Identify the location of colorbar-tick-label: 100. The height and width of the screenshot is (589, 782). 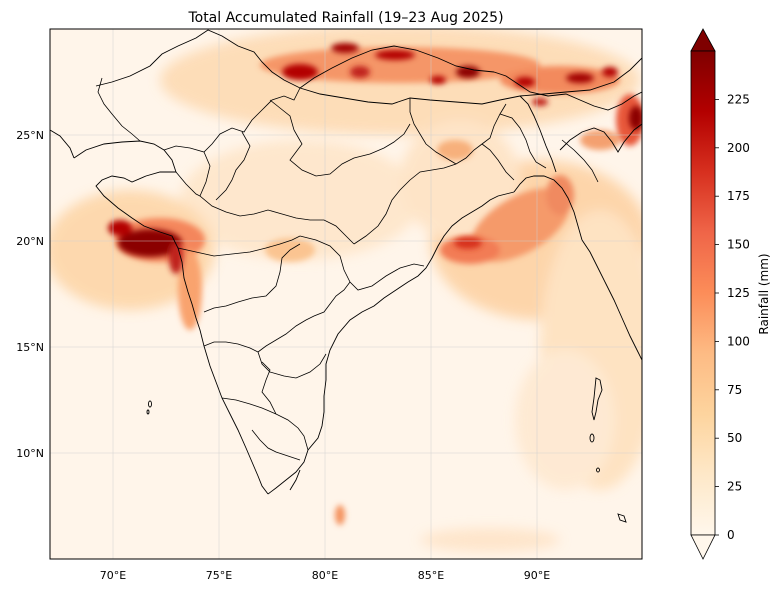
(738, 341).